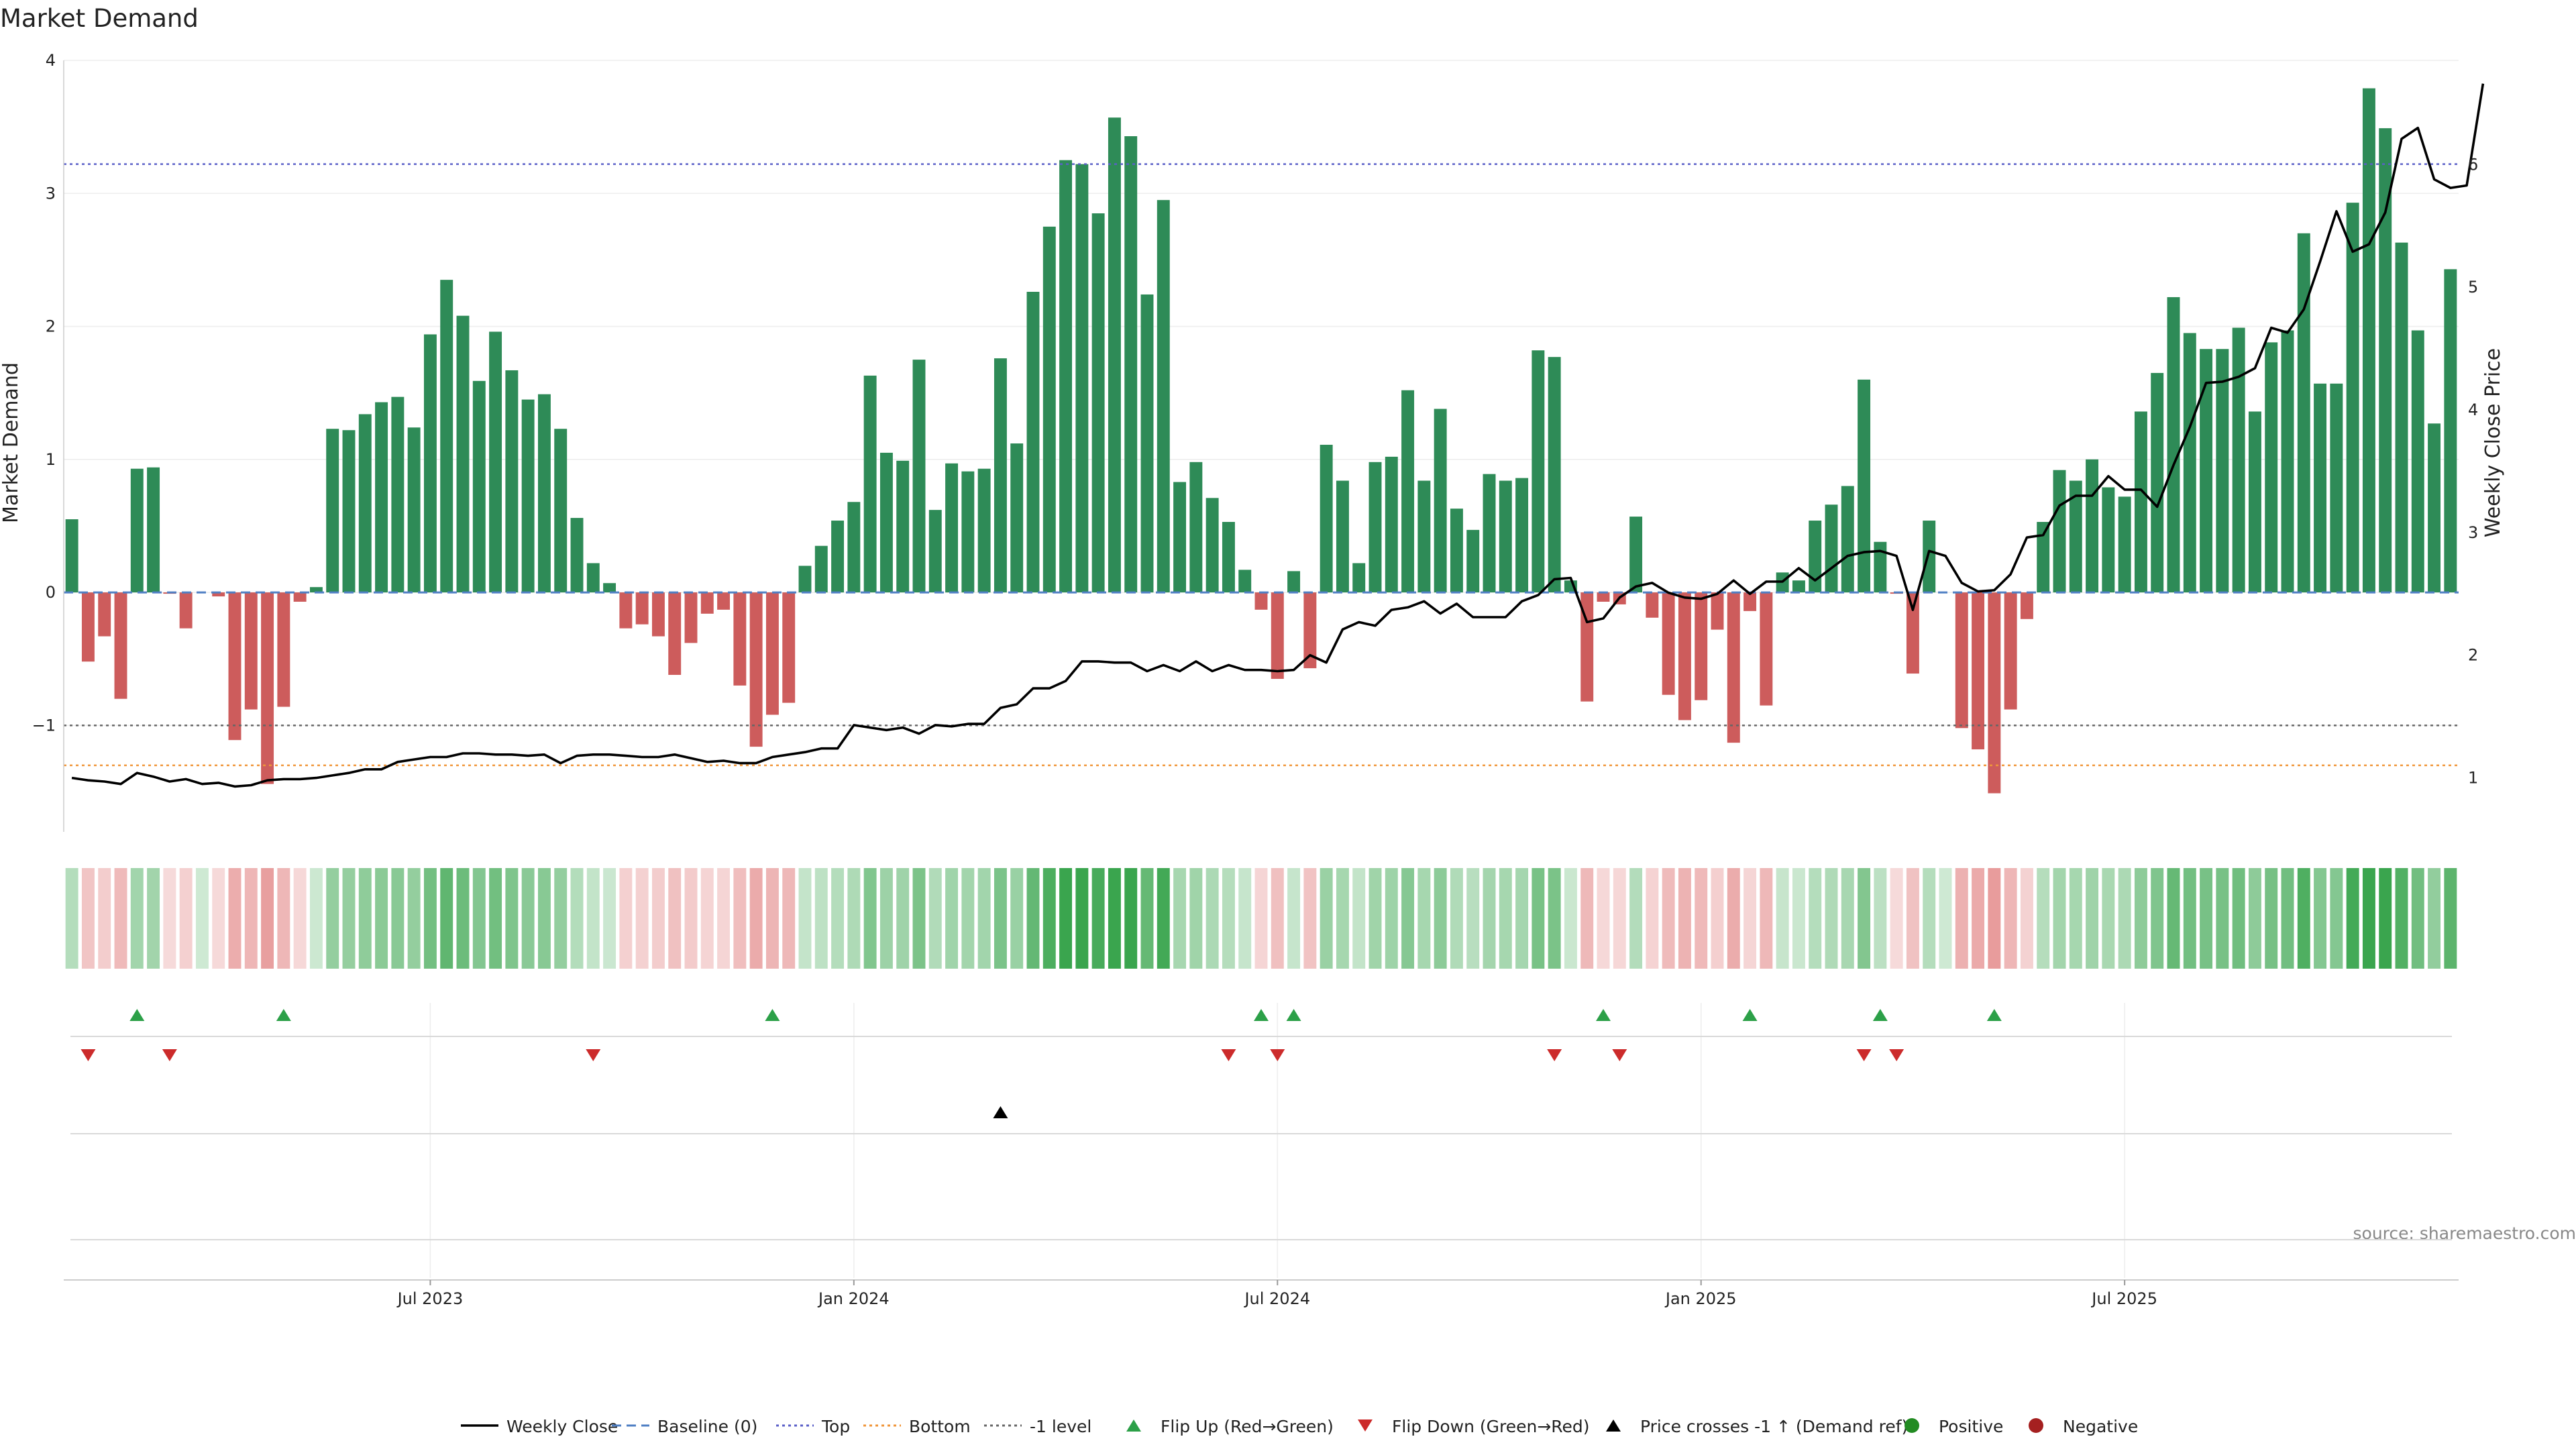  I want to click on legend-item-positive: Positive, so click(1953, 1426).